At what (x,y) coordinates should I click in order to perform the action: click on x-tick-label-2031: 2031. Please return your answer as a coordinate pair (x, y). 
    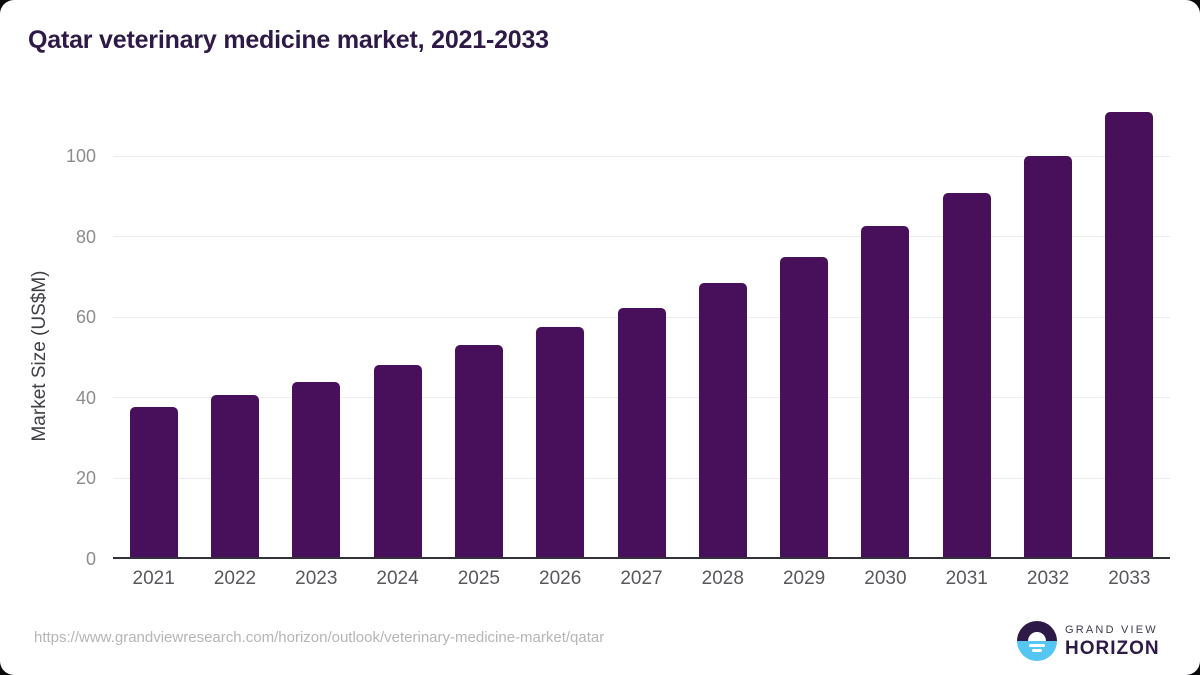
    Looking at the image, I should click on (966, 578).